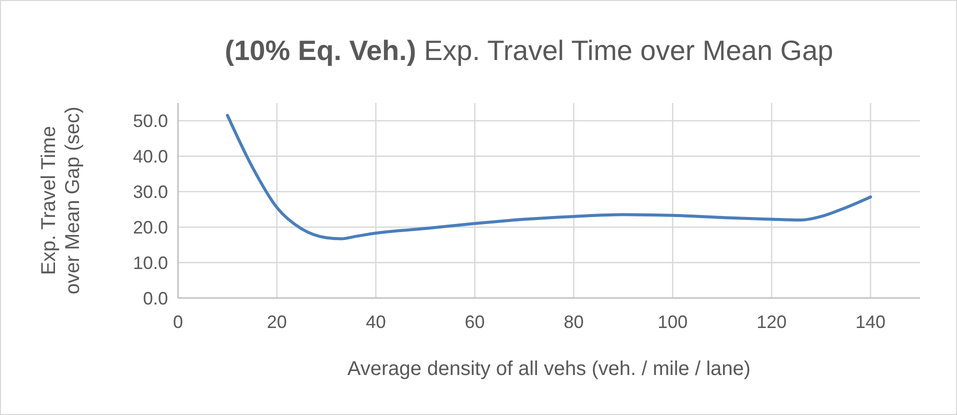  Describe the element at coordinates (155, 298) in the screenshot. I see `y-tick-label: 0.0` at that location.